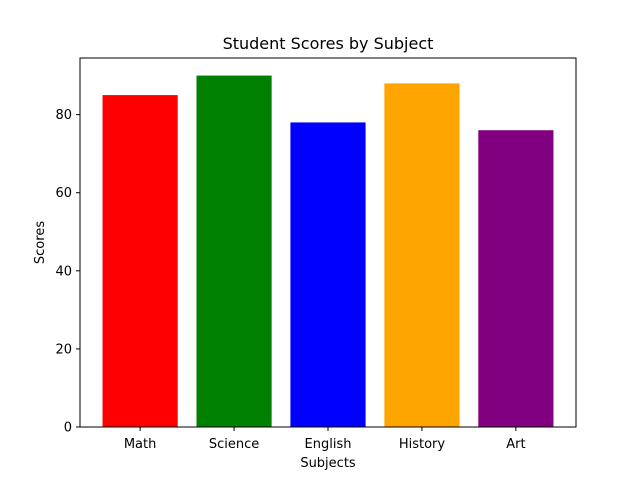  I want to click on bar-art, so click(516, 278).